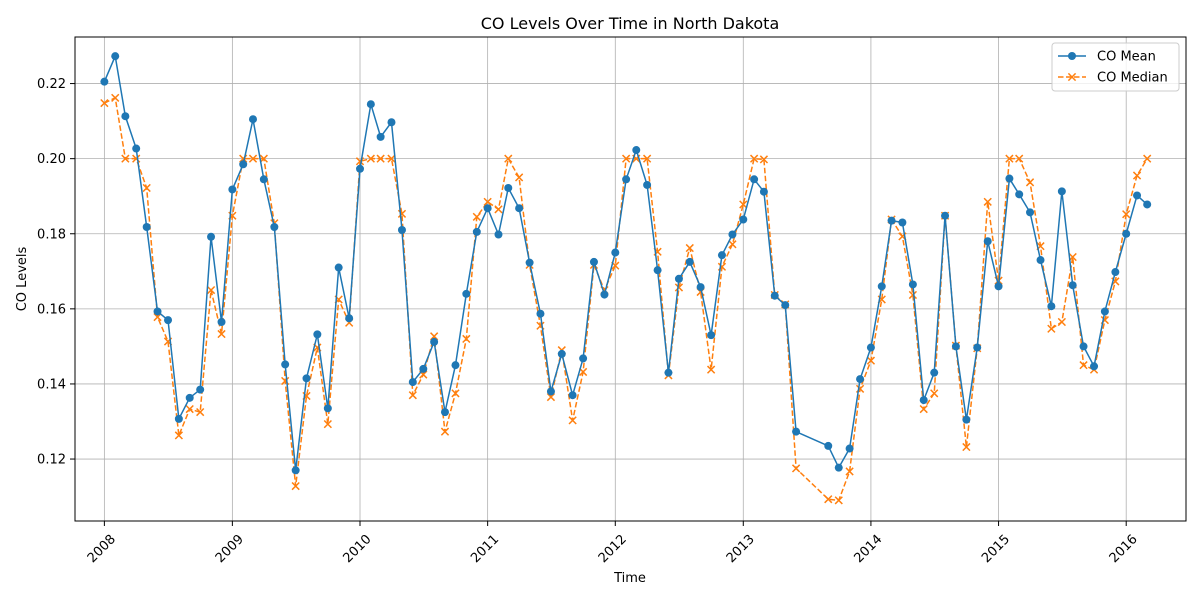  What do you see at coordinates (51, 309) in the screenshot?
I see `y-tick-label: 0.16` at bounding box center [51, 309].